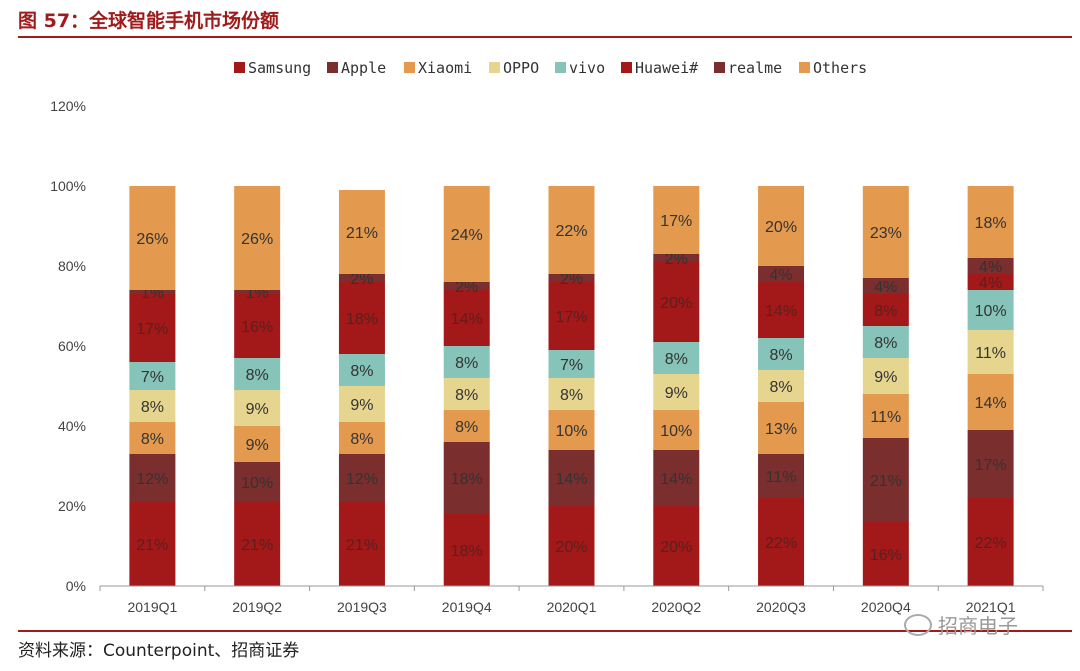  I want to click on y-axis: 0% 20% 40% 60% 80% 100% 120%, so click(68, 346).